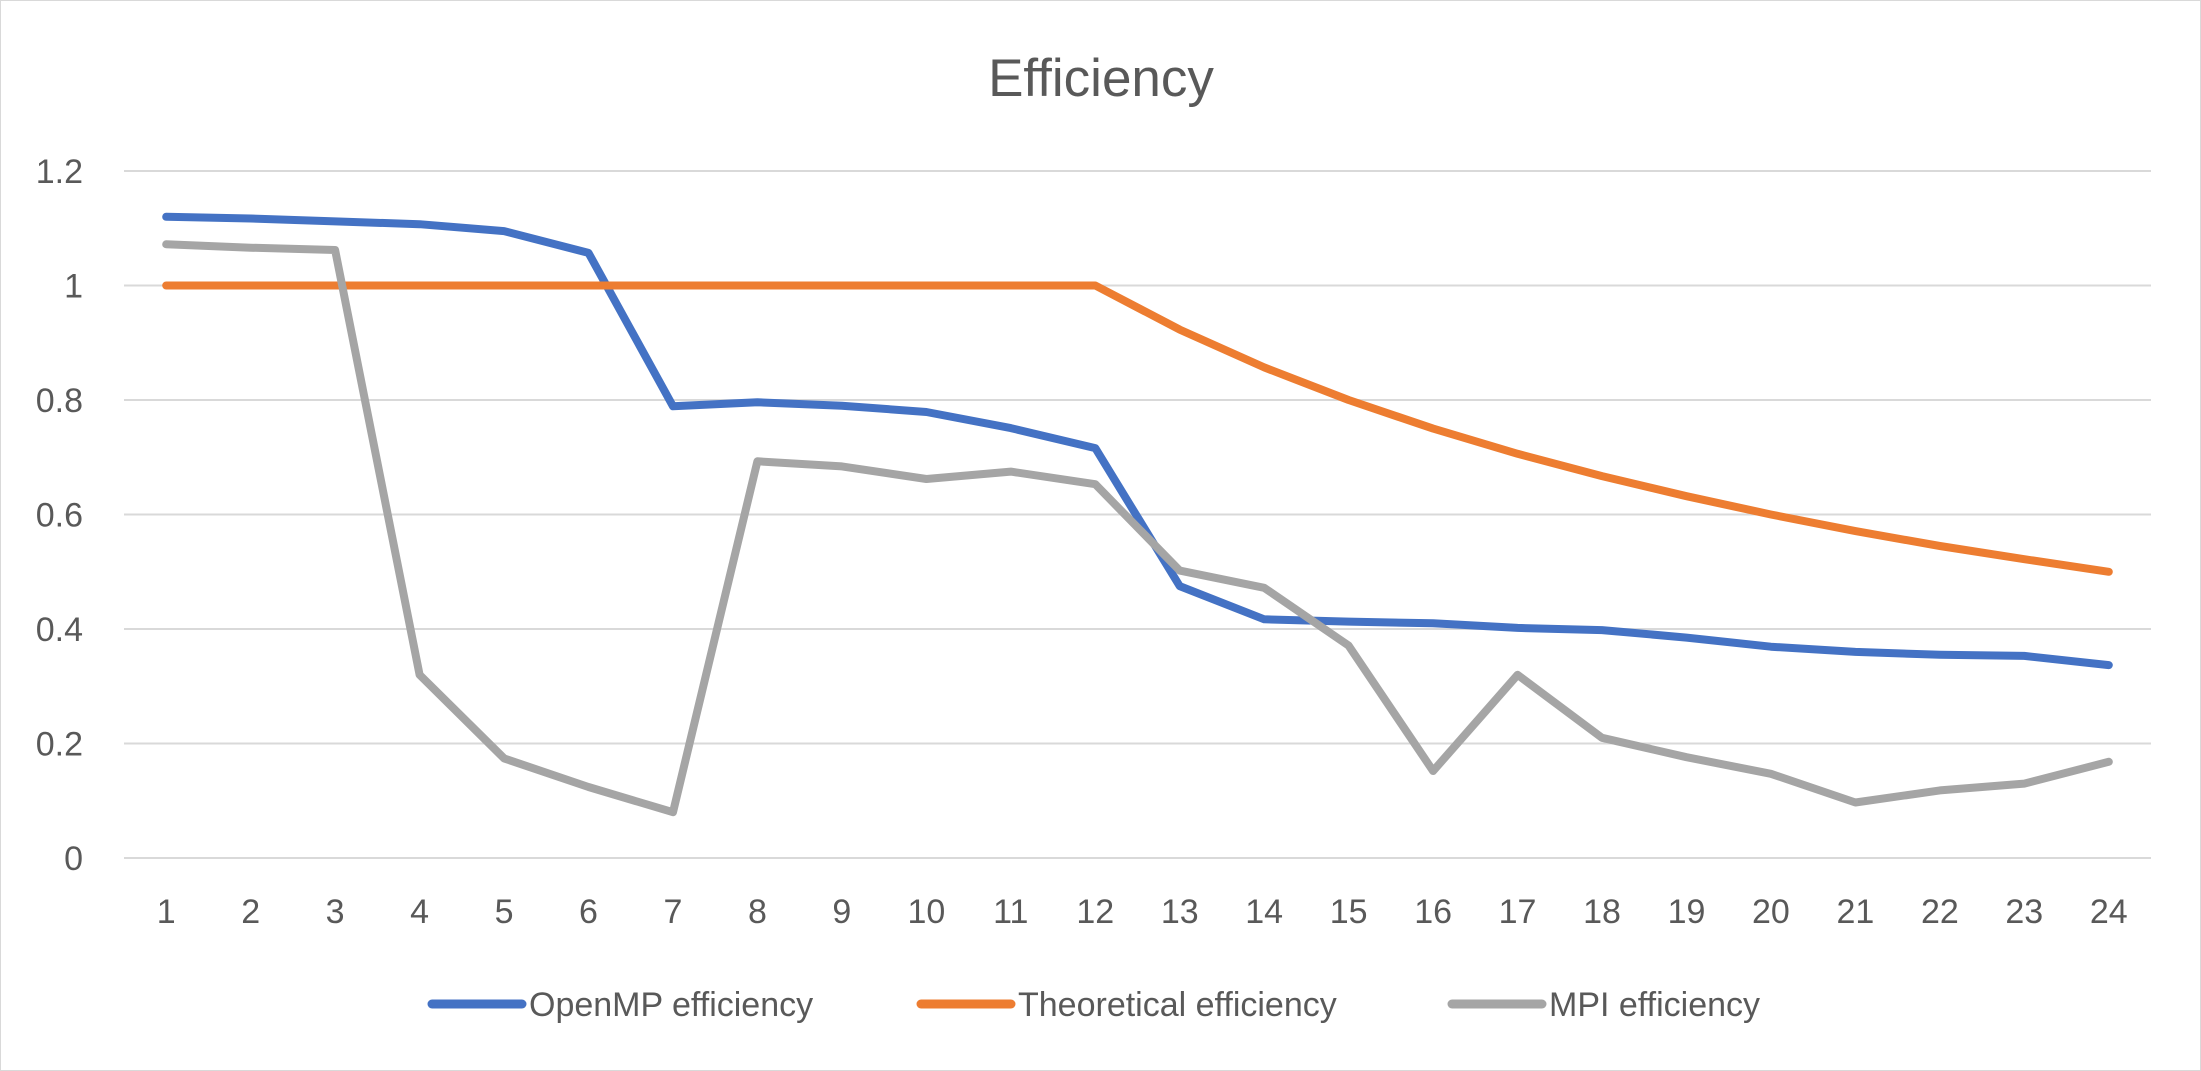 This screenshot has height=1071, width=2201. Describe the element at coordinates (588, 912) in the screenshot. I see `x-tick-label: 6` at that location.